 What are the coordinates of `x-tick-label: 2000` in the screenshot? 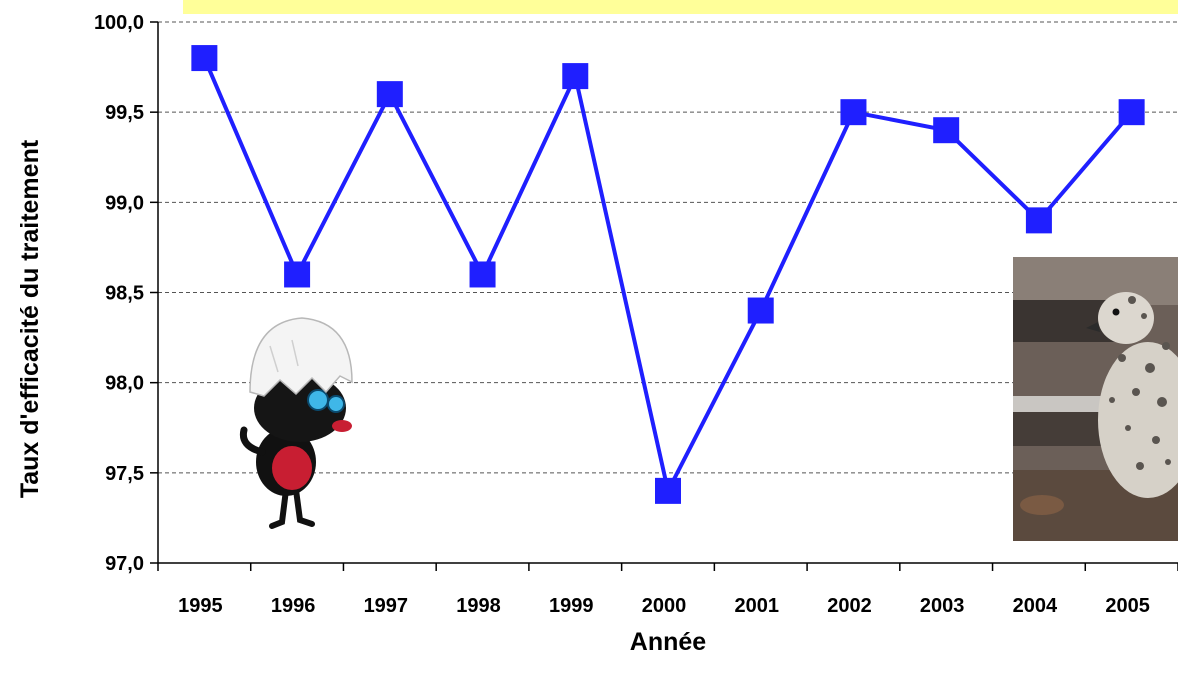 It's located at (664, 606).